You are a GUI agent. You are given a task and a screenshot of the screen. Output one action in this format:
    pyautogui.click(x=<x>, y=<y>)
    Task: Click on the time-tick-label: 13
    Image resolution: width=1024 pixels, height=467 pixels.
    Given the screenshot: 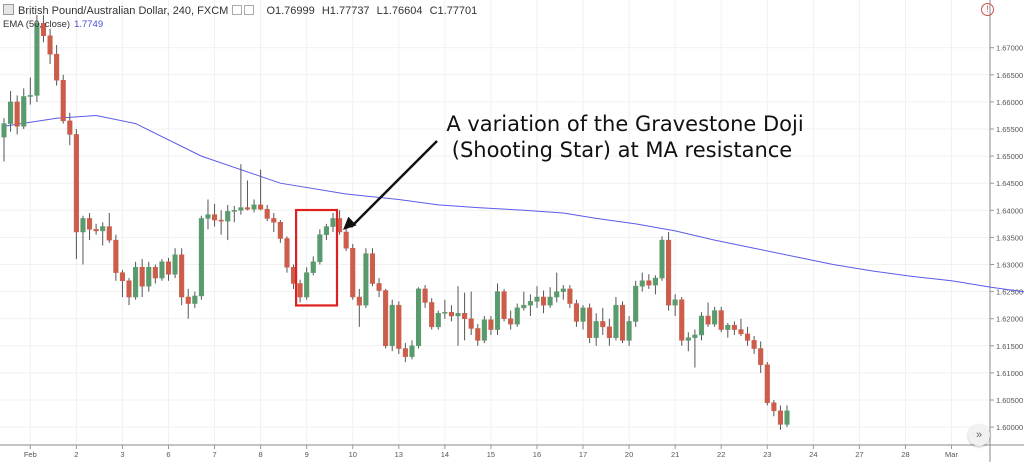 What is the action you would take?
    pyautogui.click(x=399, y=454)
    